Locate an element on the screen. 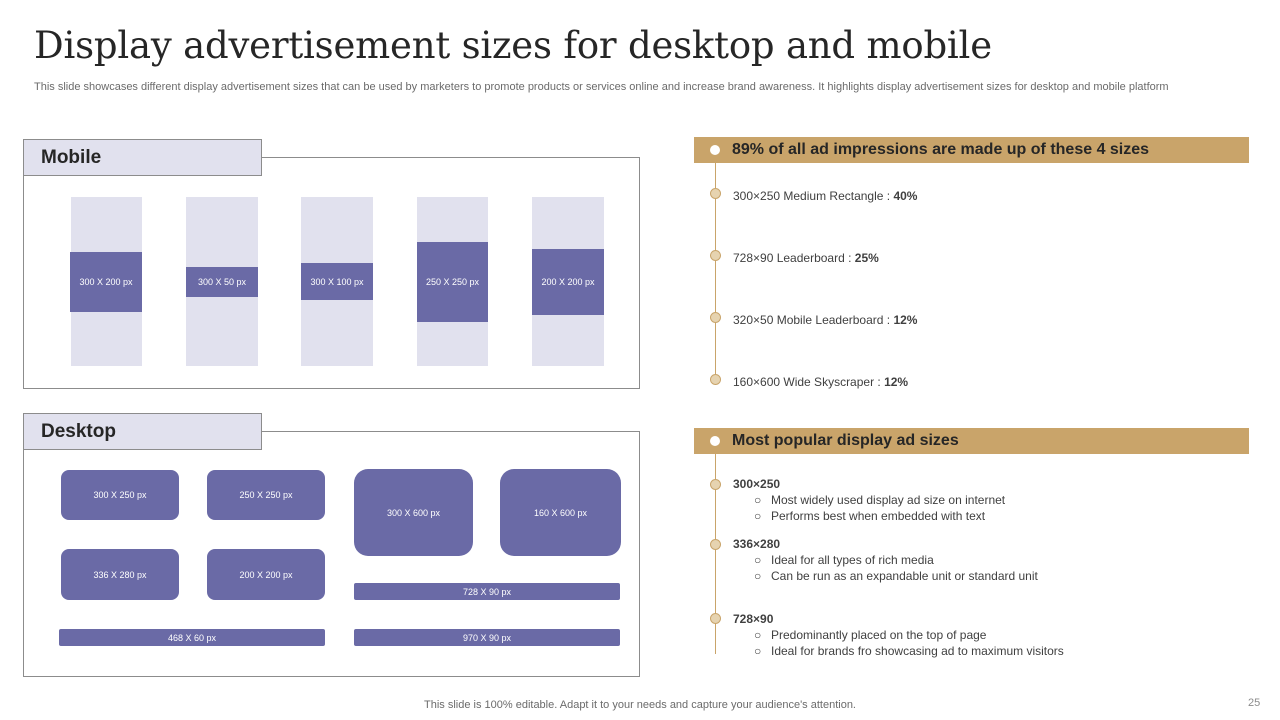 The width and height of the screenshot is (1280, 720). page-number: 25 is located at coordinates (1254, 703).